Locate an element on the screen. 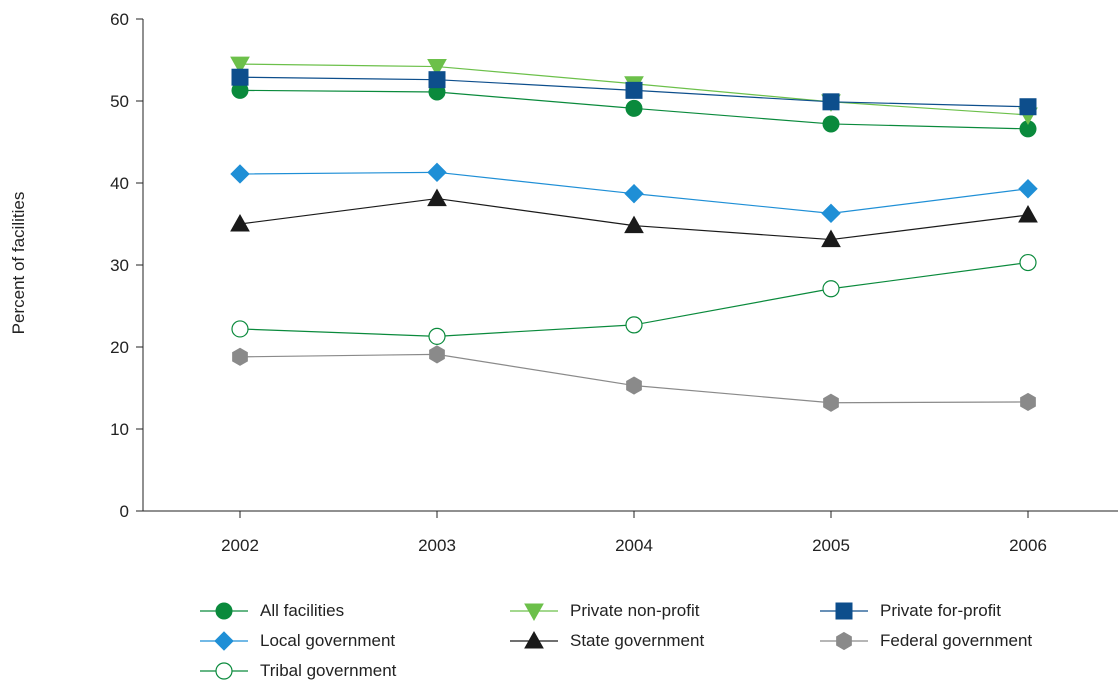 The height and width of the screenshot is (690, 1118). x-tick-label: 2005 is located at coordinates (831, 545).